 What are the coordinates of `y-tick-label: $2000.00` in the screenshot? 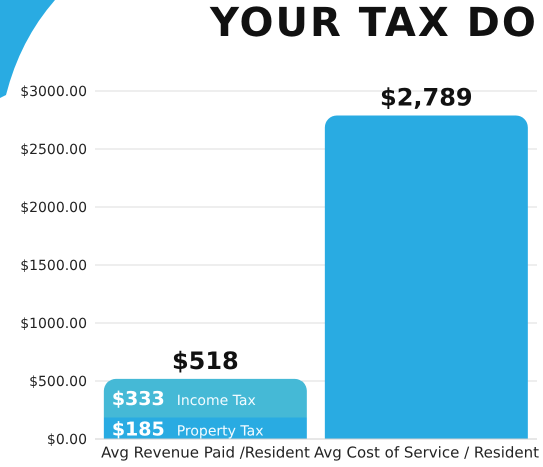 It's located at (53, 208).